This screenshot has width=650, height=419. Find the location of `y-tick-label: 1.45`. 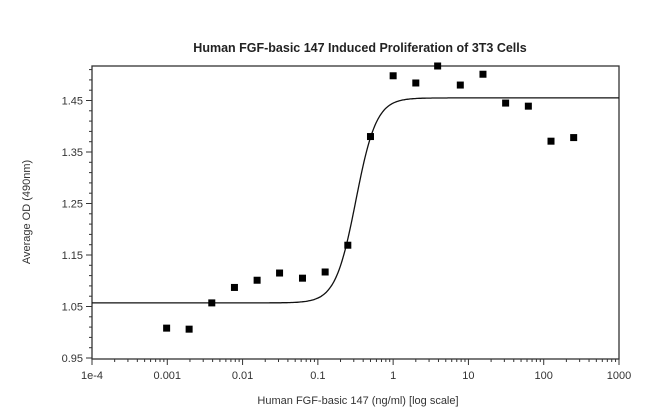

y-tick-label: 1.45 is located at coordinates (72, 102).